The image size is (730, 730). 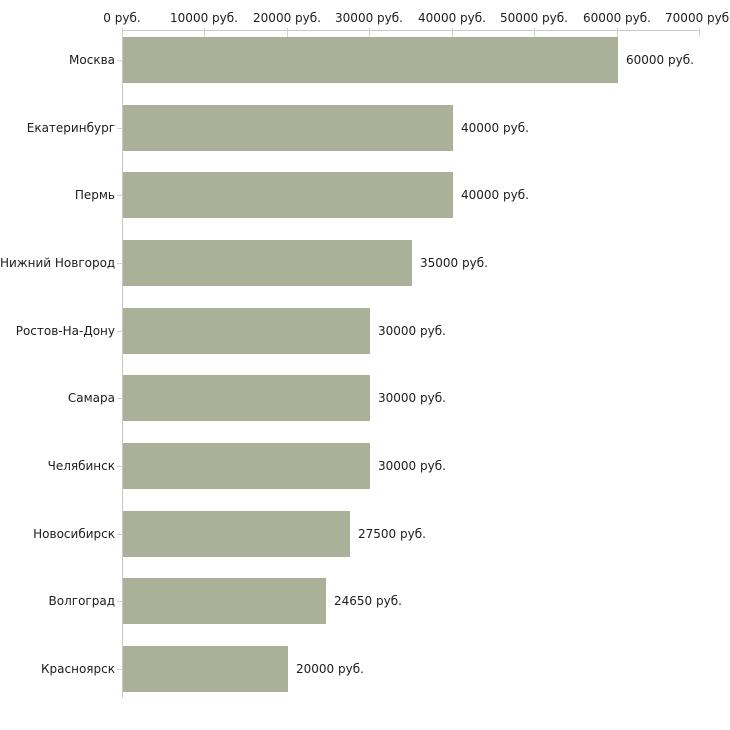 What do you see at coordinates (411, 30) in the screenshot?
I see `x-axis-line` at bounding box center [411, 30].